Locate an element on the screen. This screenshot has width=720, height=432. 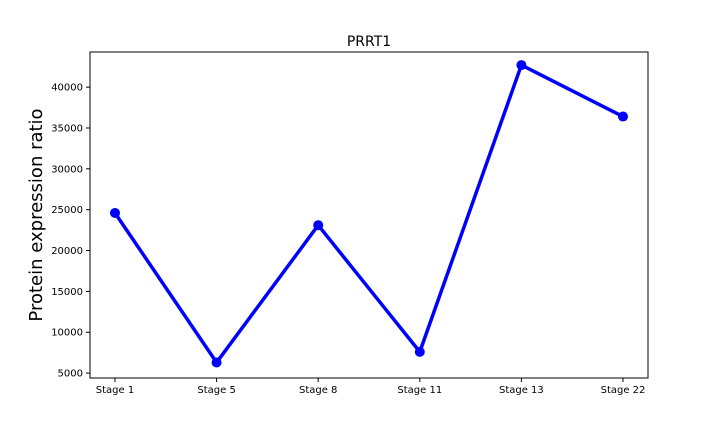
x-tick-label: Stage 13 is located at coordinates (521, 390).